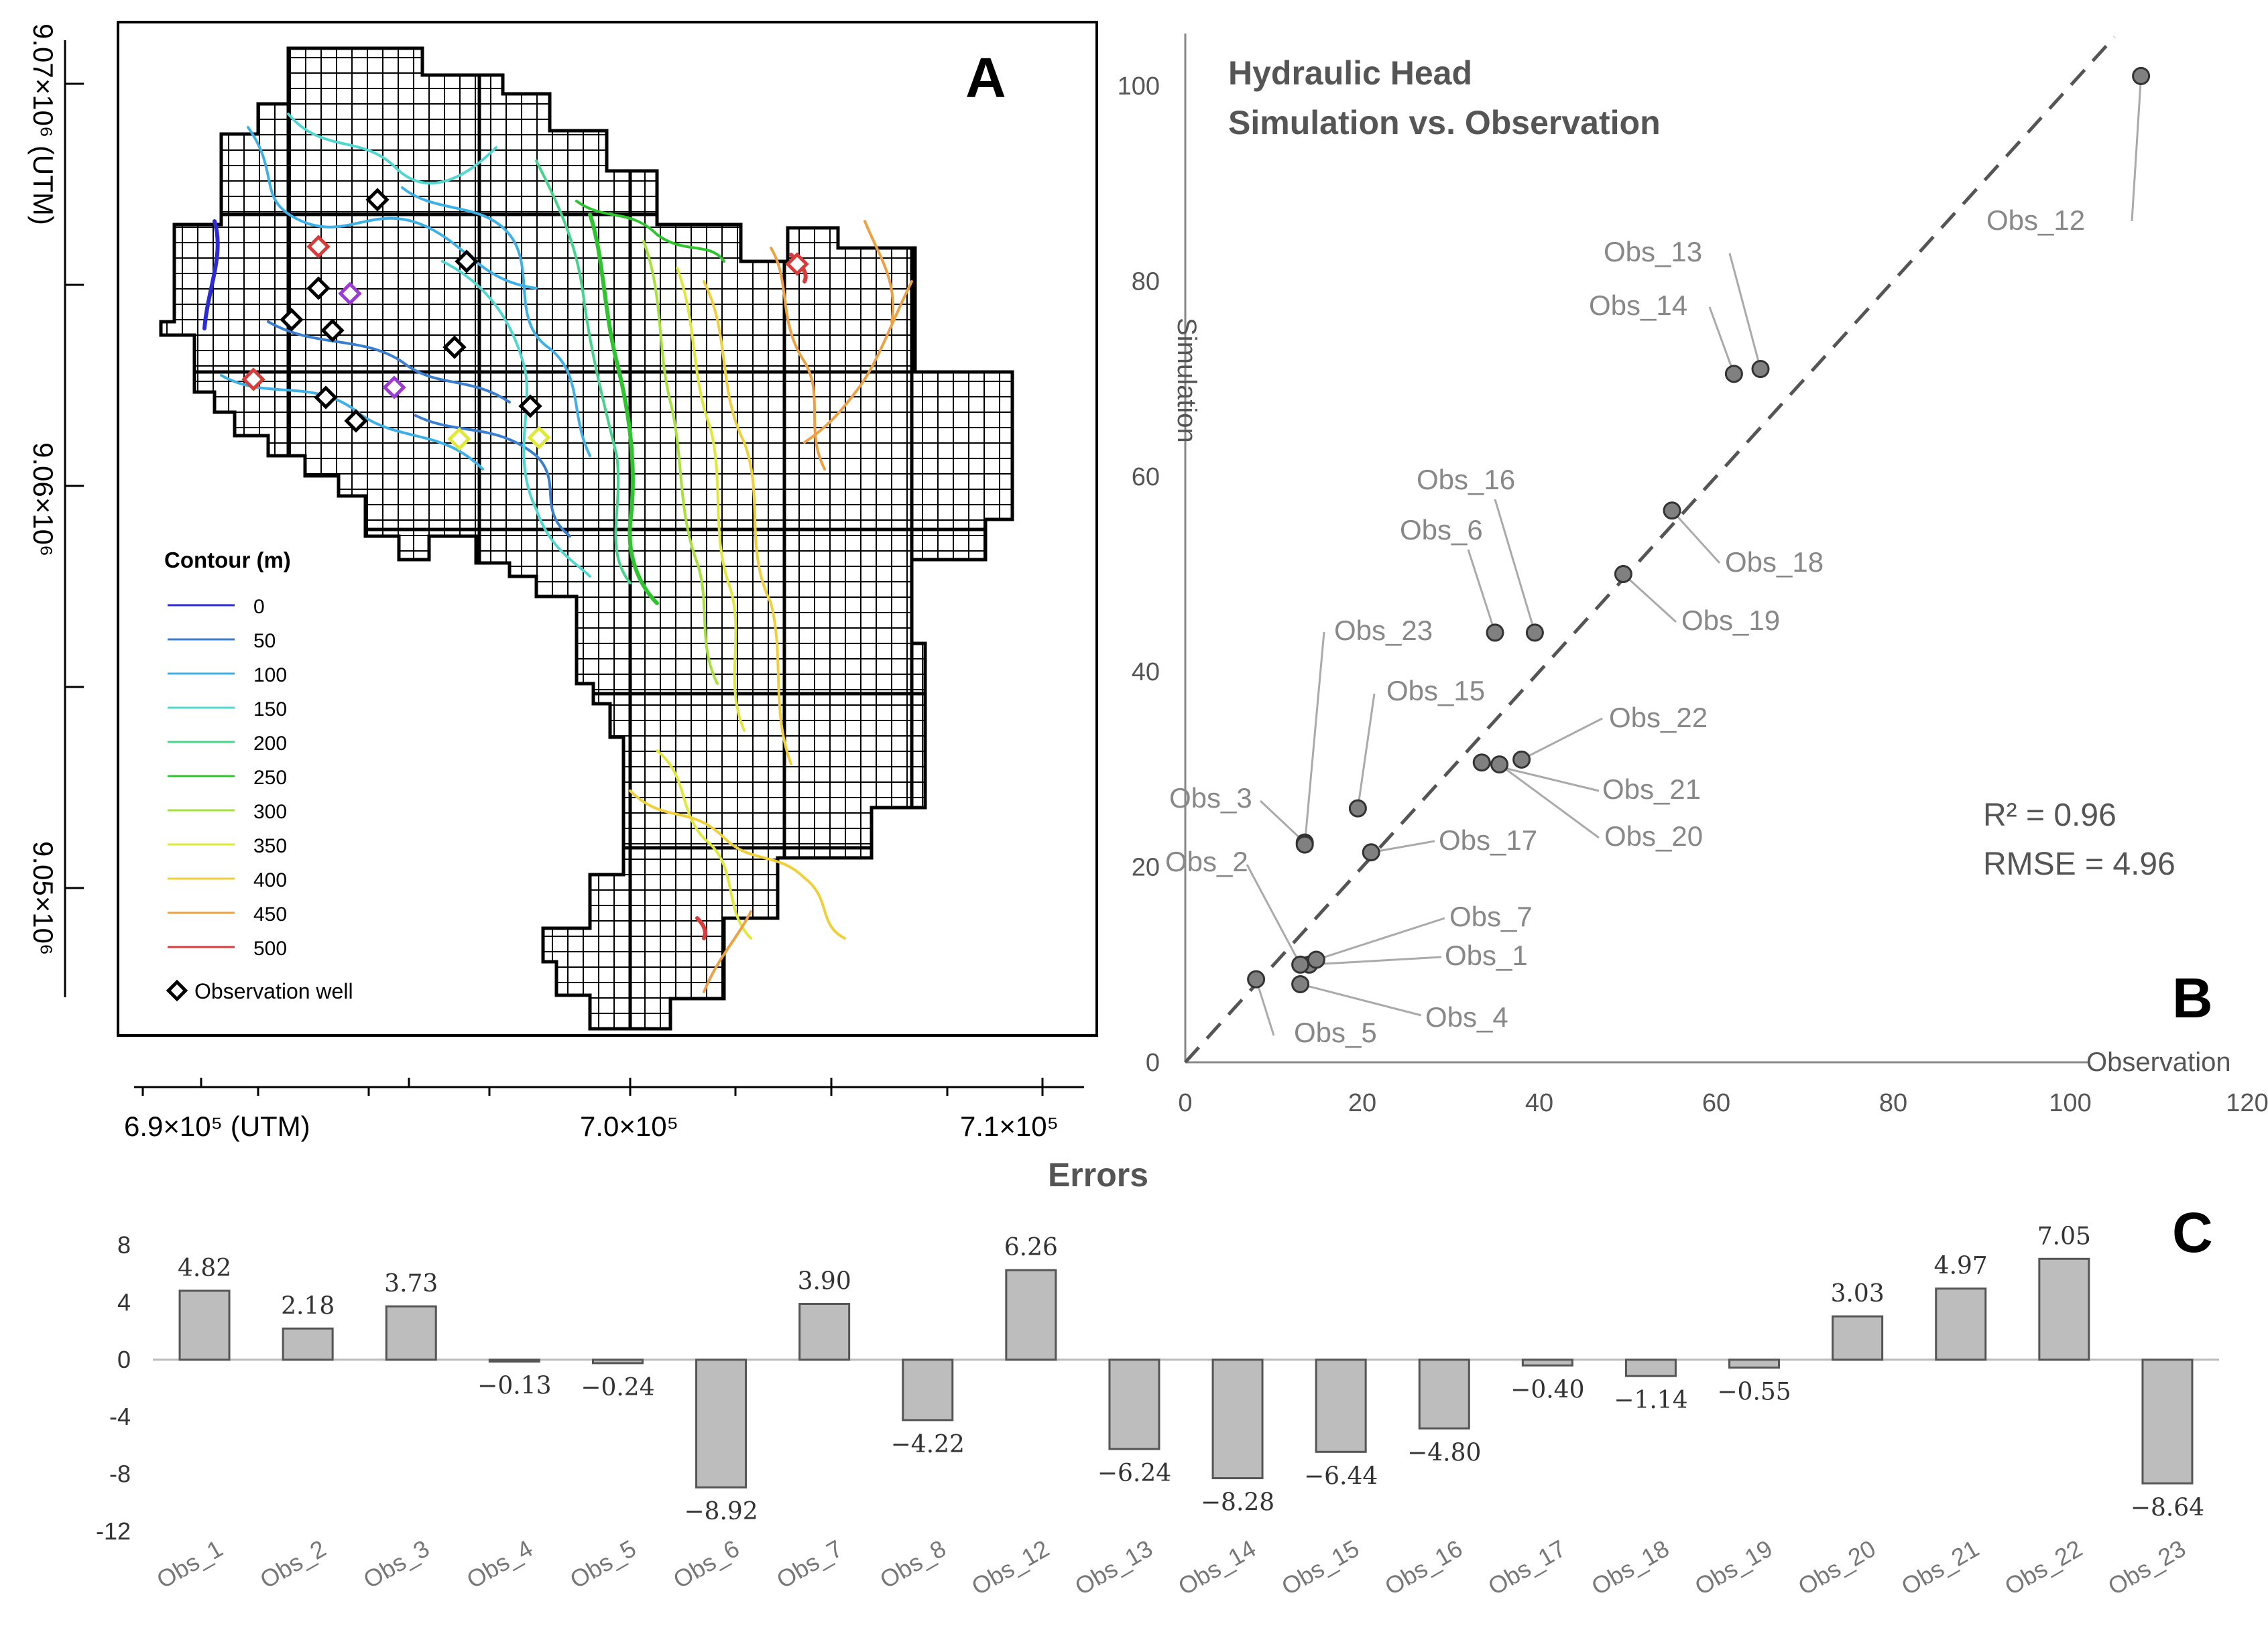 The height and width of the screenshot is (1640, 2268). Describe the element at coordinates (270, 744) in the screenshot. I see `legend-label: 200` at that location.